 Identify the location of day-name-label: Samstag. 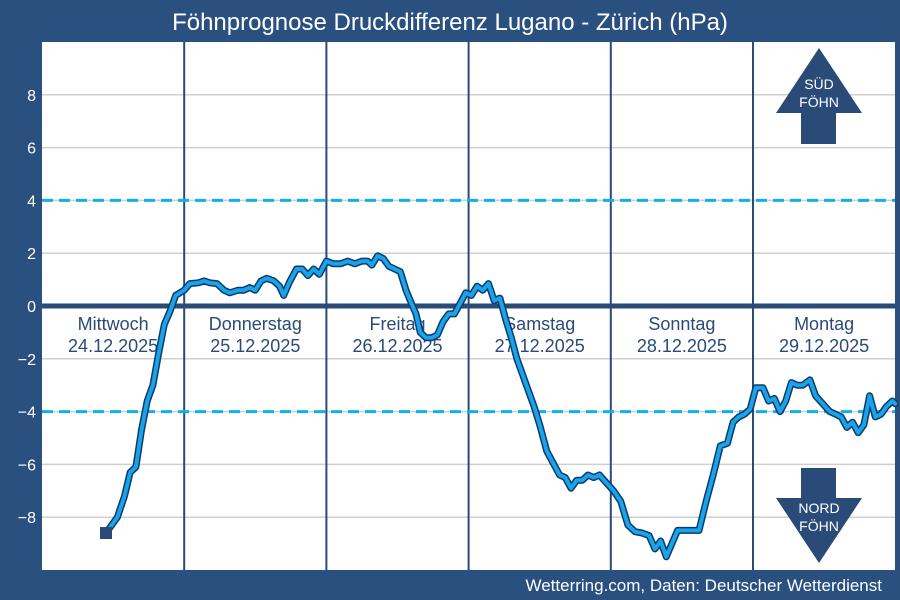
(539, 324).